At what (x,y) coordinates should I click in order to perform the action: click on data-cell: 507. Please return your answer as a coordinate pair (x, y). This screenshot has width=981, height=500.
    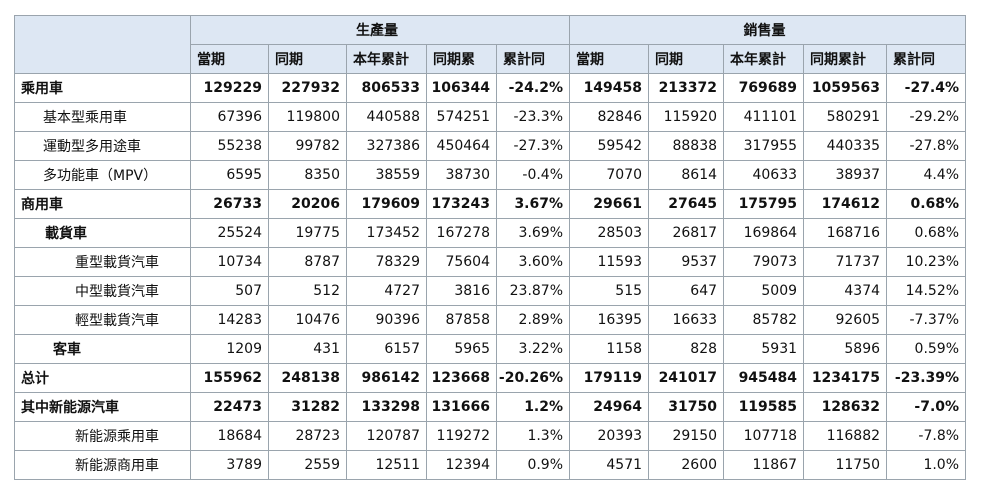
    Looking at the image, I should click on (229, 291).